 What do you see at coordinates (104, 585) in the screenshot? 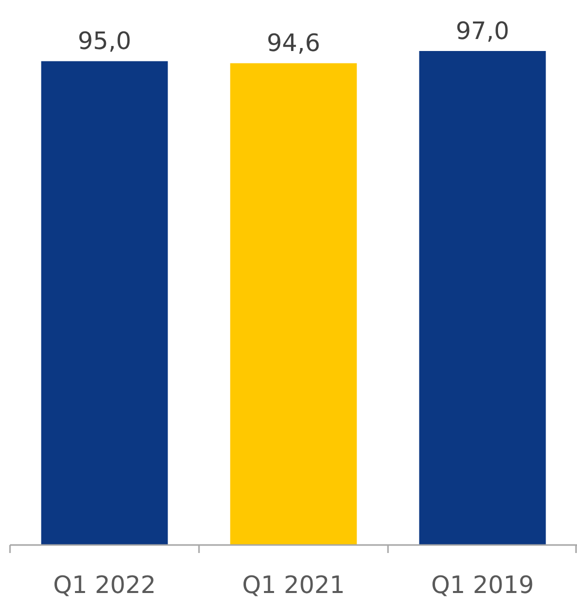
I see `x-tick-label: Q1 2022` at bounding box center [104, 585].